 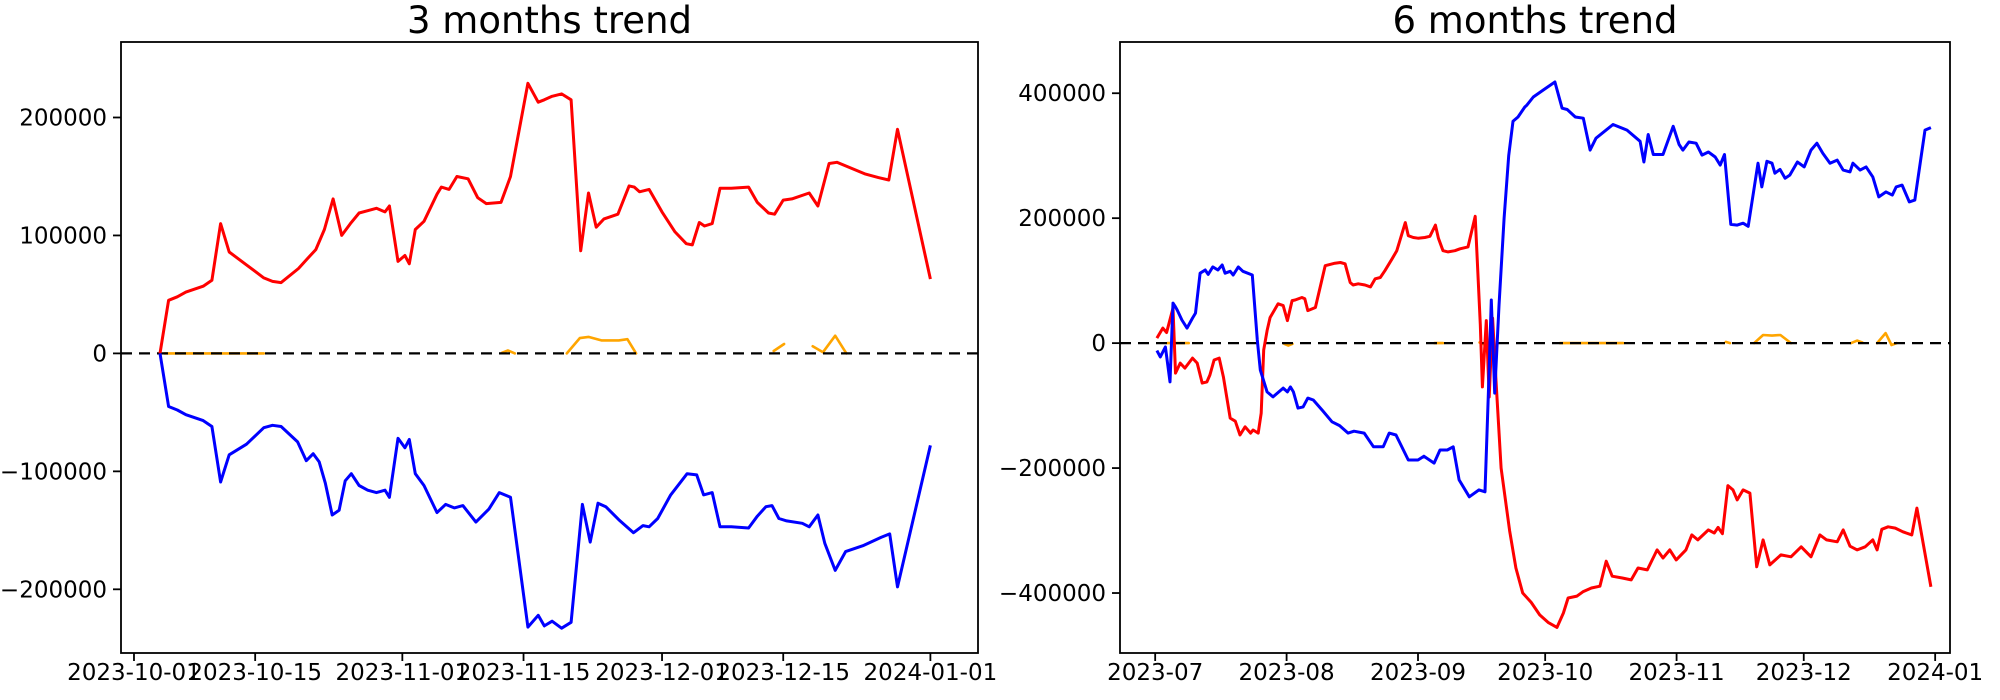 What do you see at coordinates (549, 21) in the screenshot?
I see `left-chart-title: 3 months trend` at bounding box center [549, 21].